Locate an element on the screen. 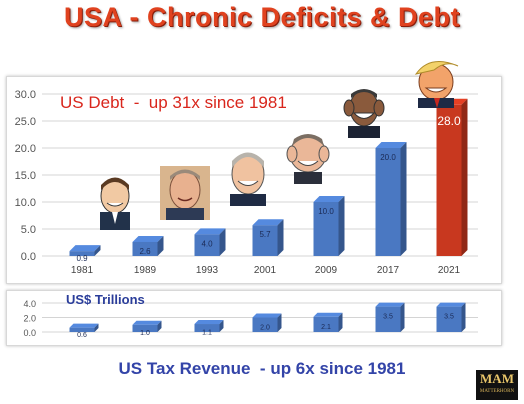  debt-category-label-1993: 1993 is located at coordinates (207, 270).